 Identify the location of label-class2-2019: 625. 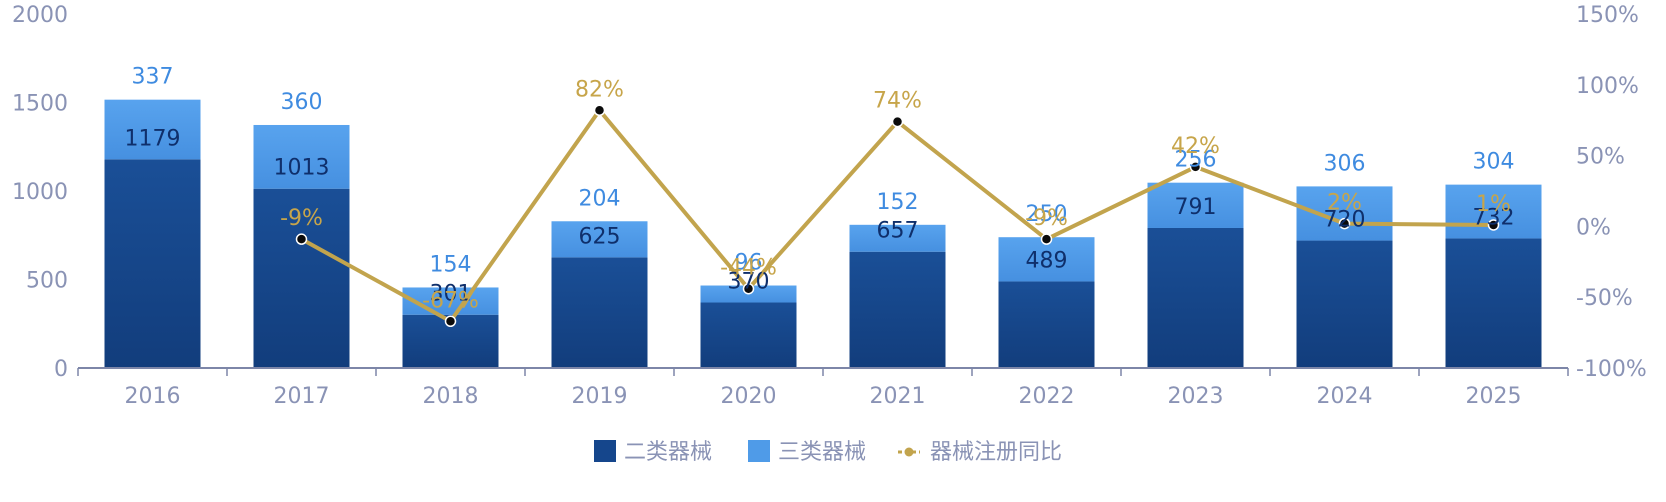
(600, 236).